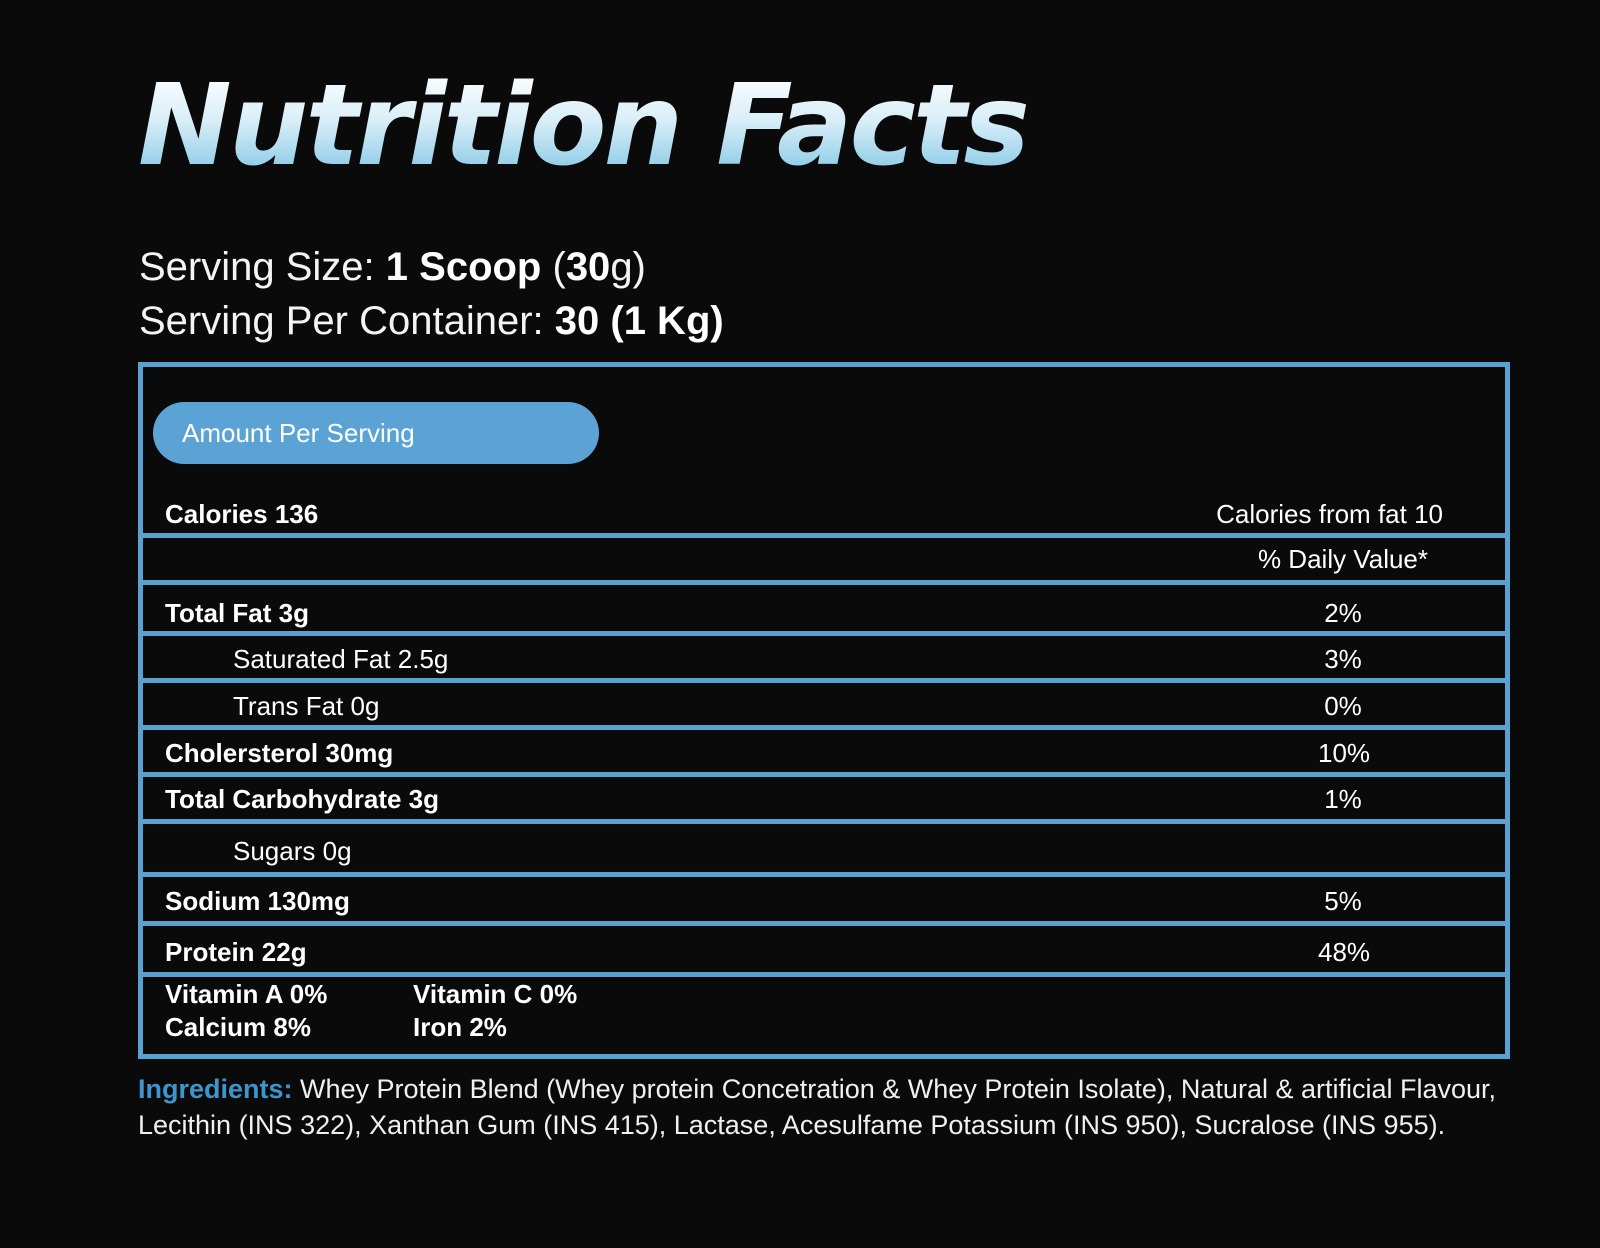 The width and height of the screenshot is (1600, 1248). Describe the element at coordinates (824, 701) in the screenshot. I see `table-row: Trans Fat 0g 0%` at that location.